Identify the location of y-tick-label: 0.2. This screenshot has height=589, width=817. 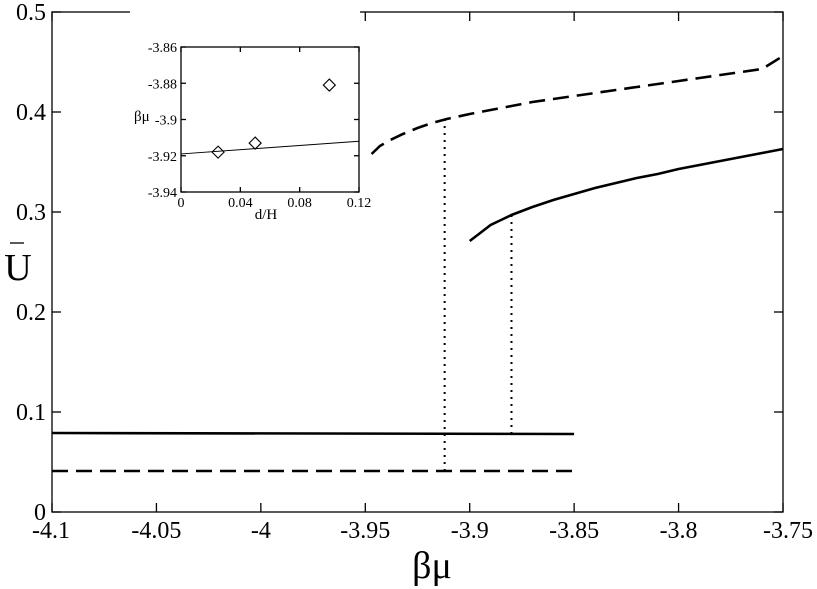
(31, 313).